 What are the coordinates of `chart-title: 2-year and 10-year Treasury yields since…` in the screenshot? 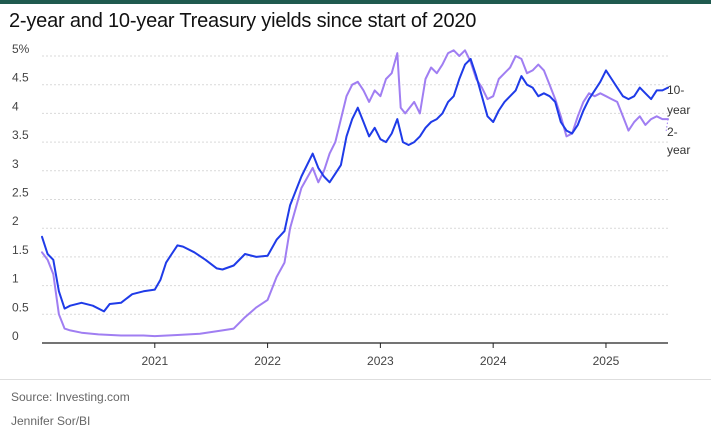 It's located at (243, 21).